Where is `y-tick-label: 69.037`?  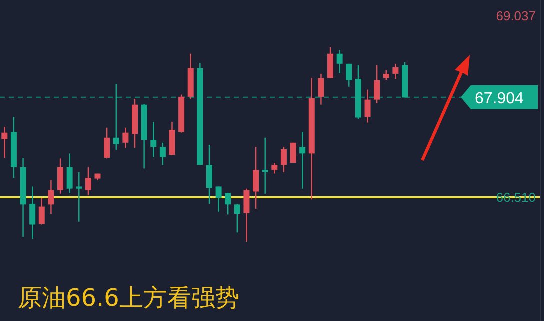
y-tick-label: 69.037 is located at coordinates (516, 16).